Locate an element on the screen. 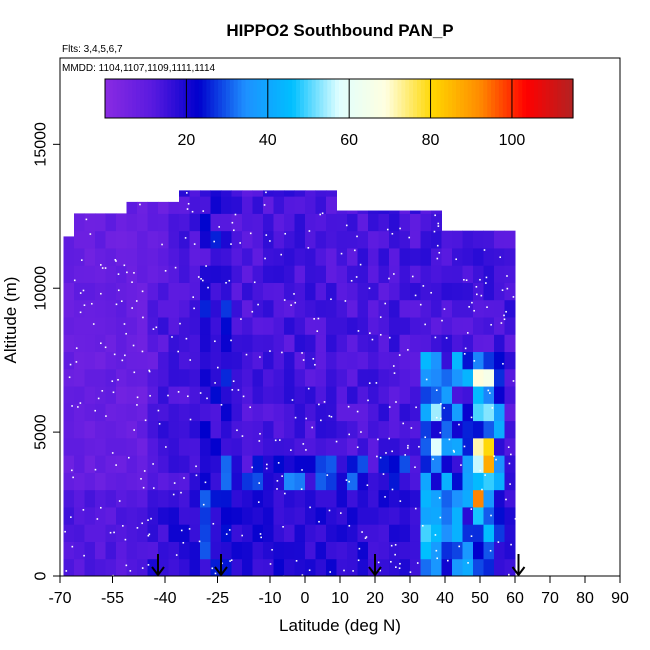 The width and height of the screenshot is (650, 650). x-tick-label: -10 is located at coordinates (269, 598).